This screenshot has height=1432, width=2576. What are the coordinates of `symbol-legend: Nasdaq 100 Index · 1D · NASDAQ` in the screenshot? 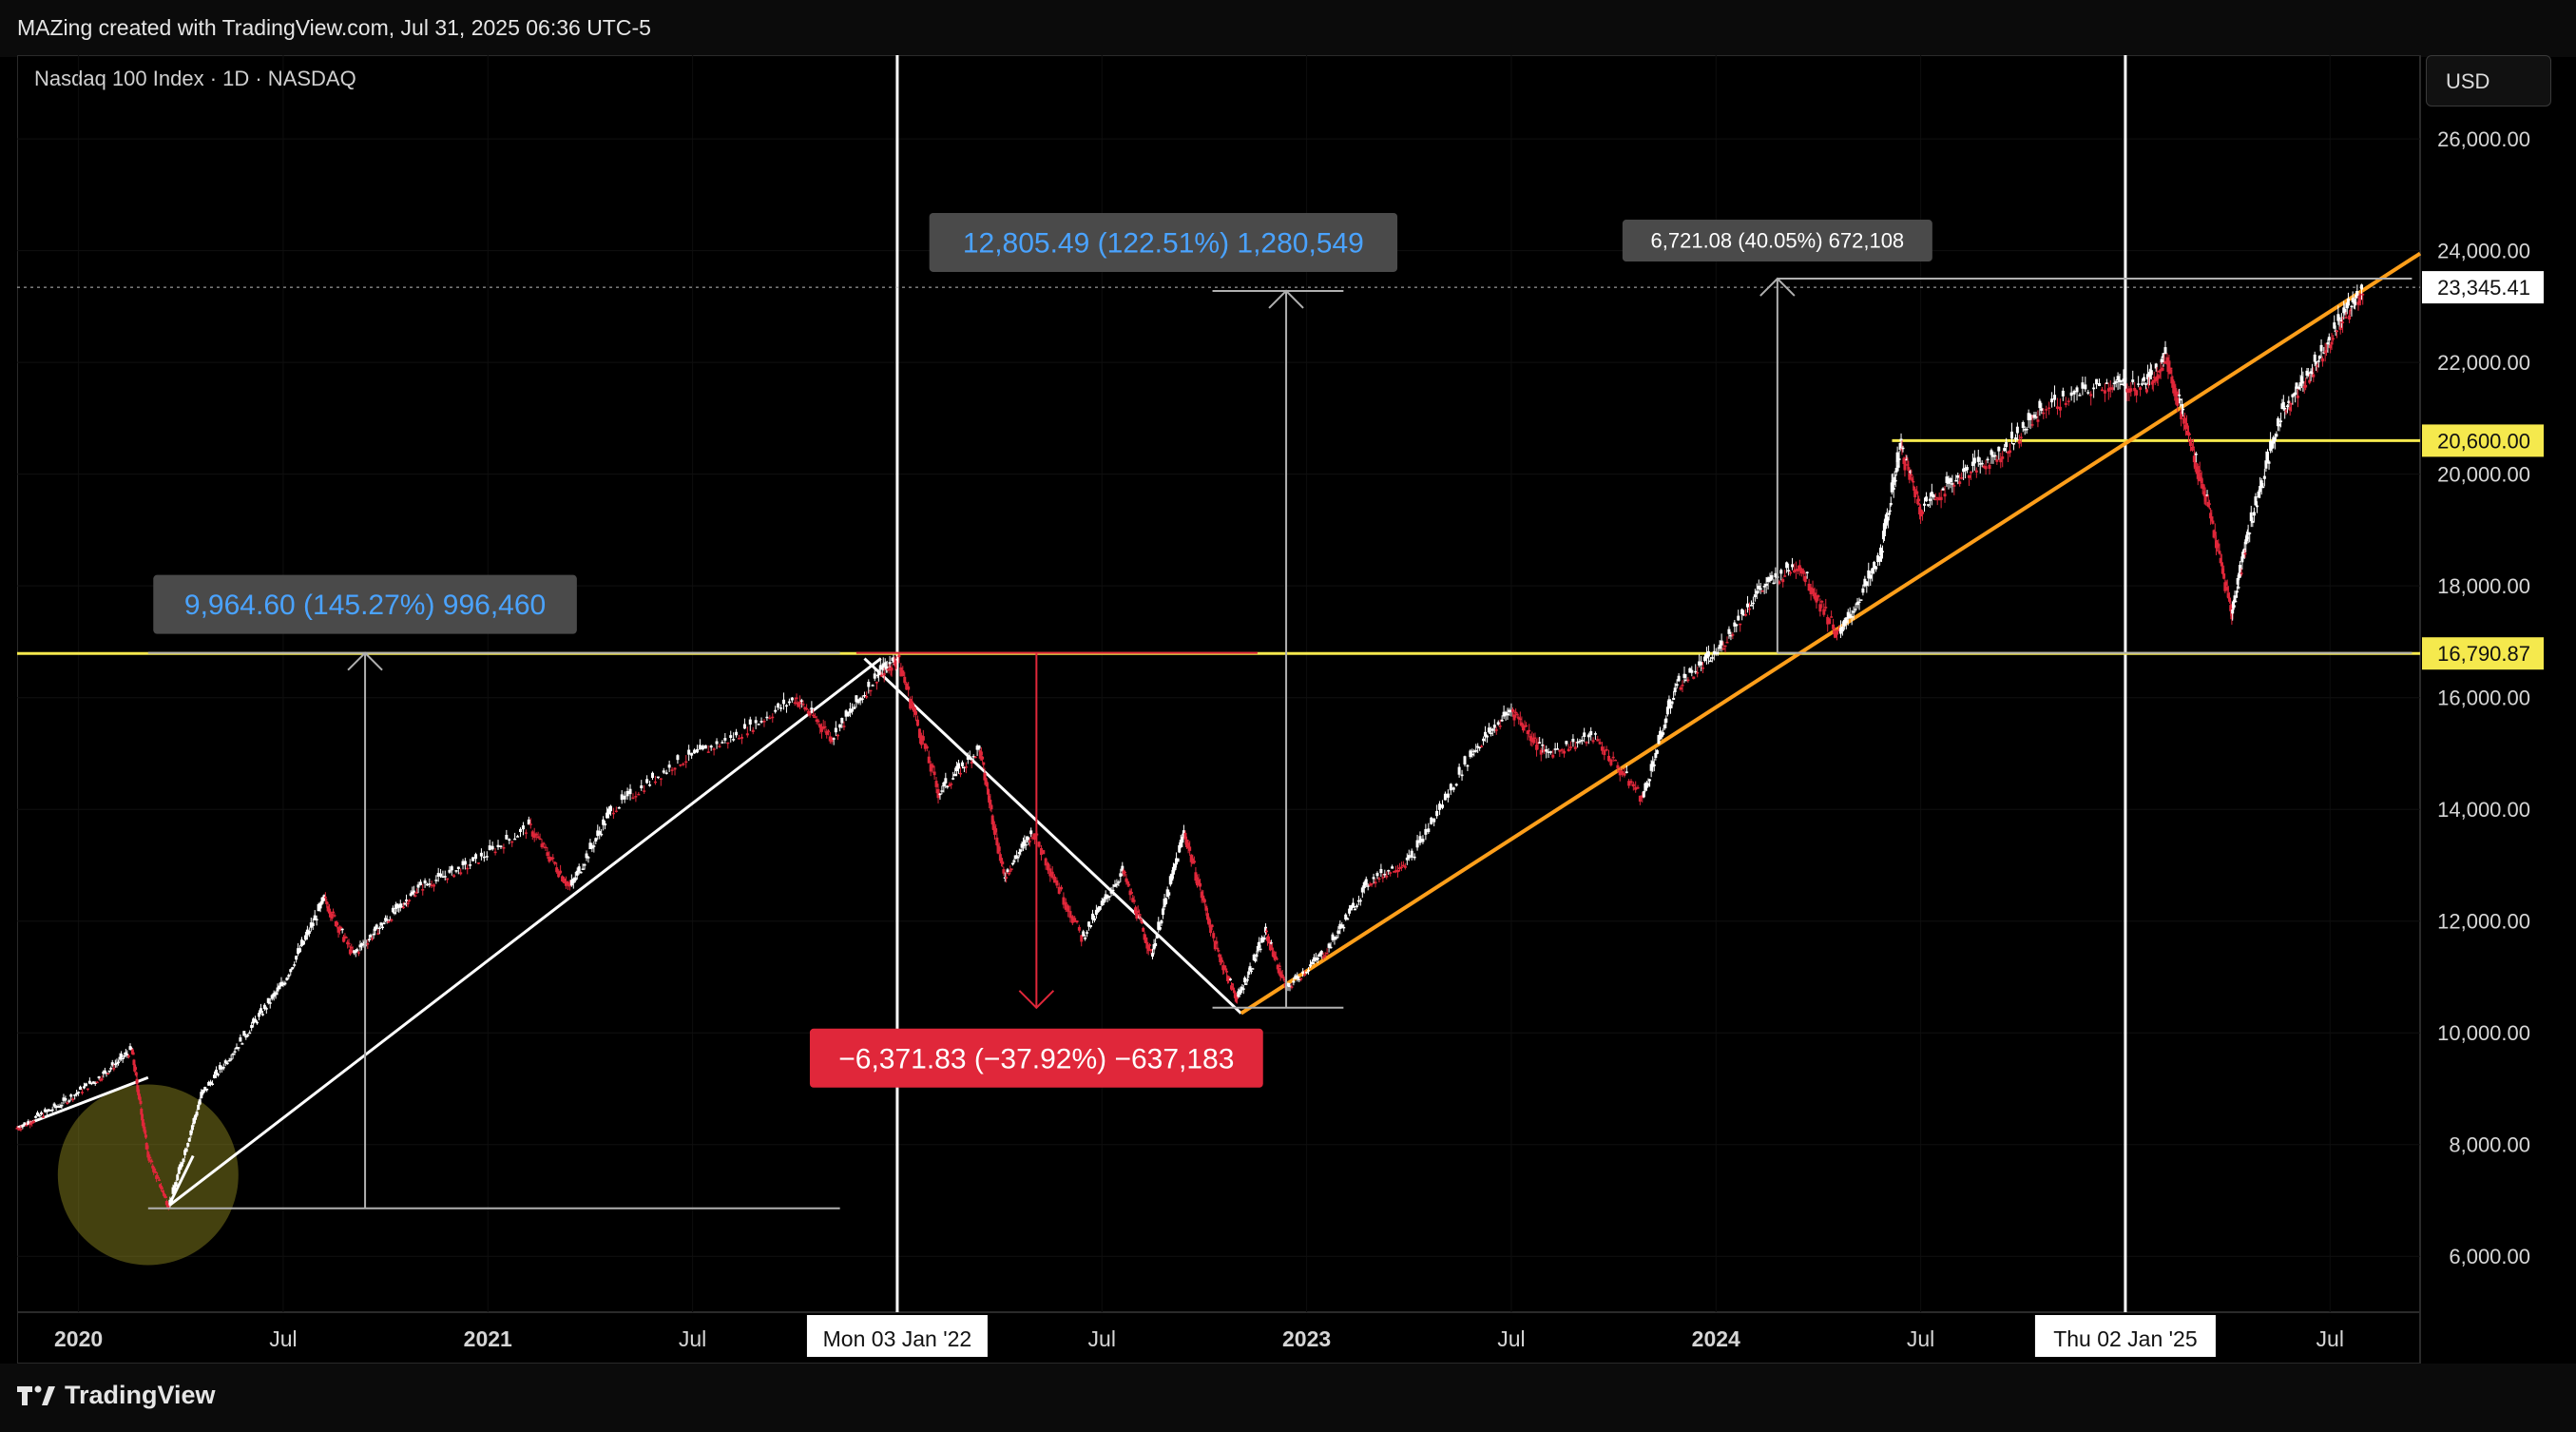 It's located at (195, 78).